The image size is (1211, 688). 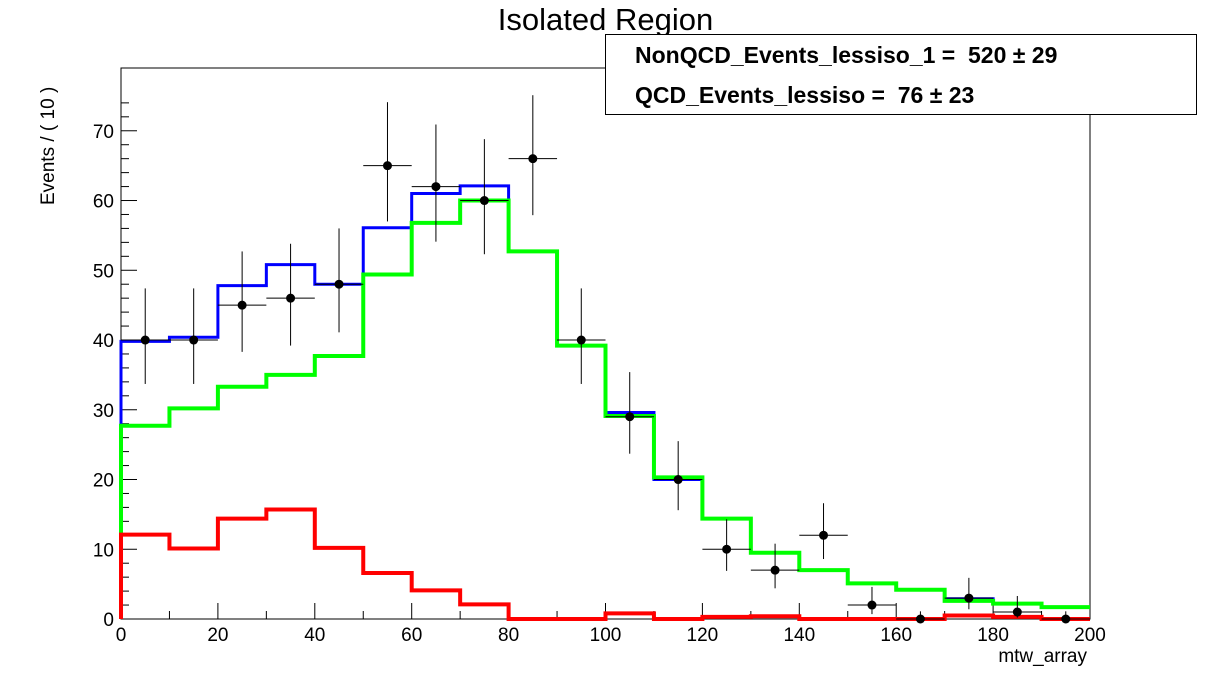 I want to click on y-tick-label: 50, so click(x=103, y=271).